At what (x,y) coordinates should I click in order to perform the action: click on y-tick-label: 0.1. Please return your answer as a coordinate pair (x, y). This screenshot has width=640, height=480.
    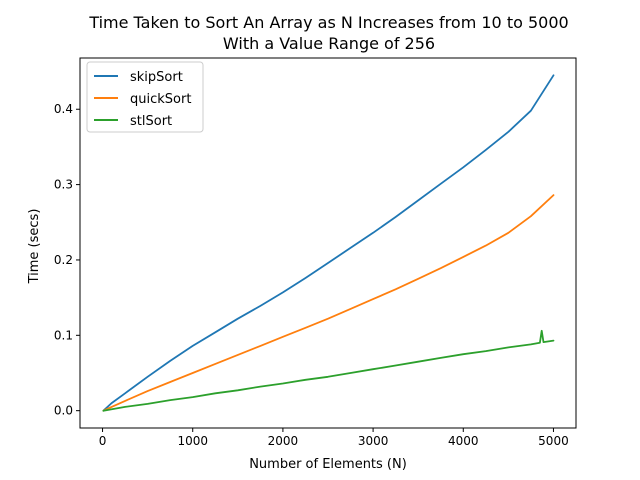
    Looking at the image, I should click on (63, 335).